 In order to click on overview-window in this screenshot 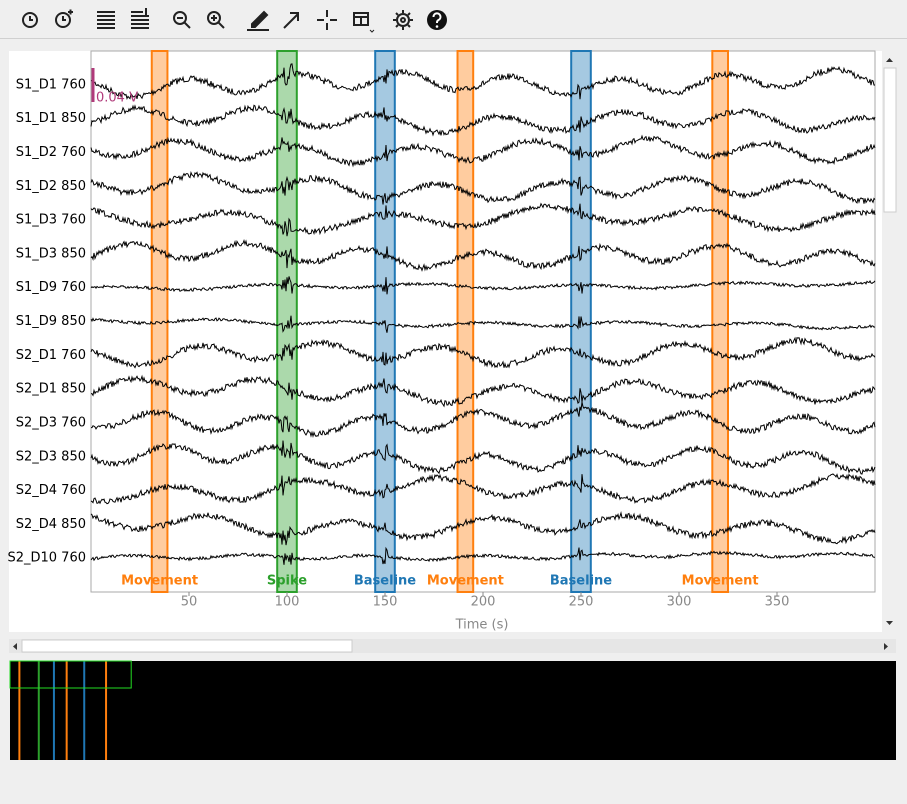, I will do `click(70, 674)`.